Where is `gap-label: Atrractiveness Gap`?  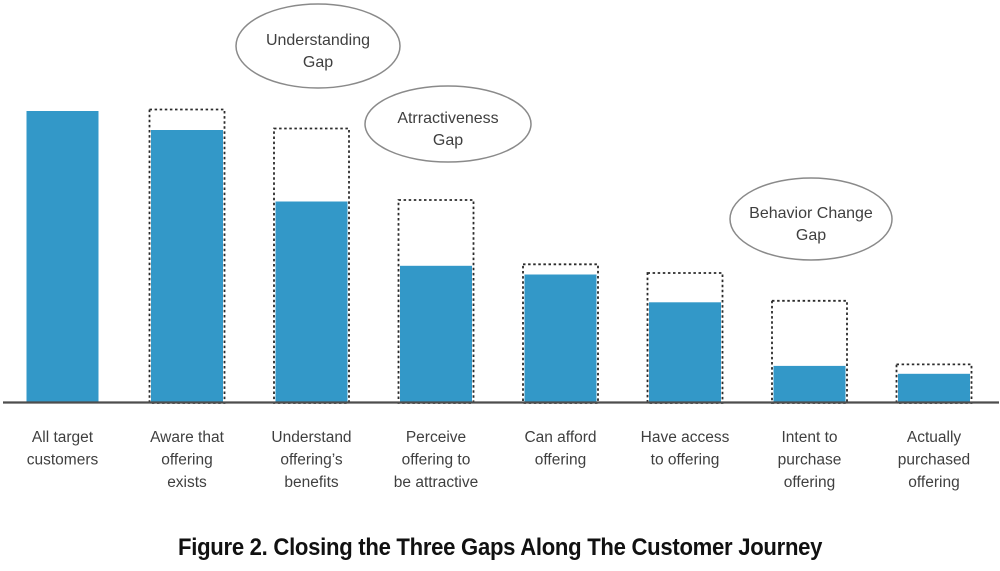 gap-label: Atrractiveness Gap is located at coordinates (447, 129).